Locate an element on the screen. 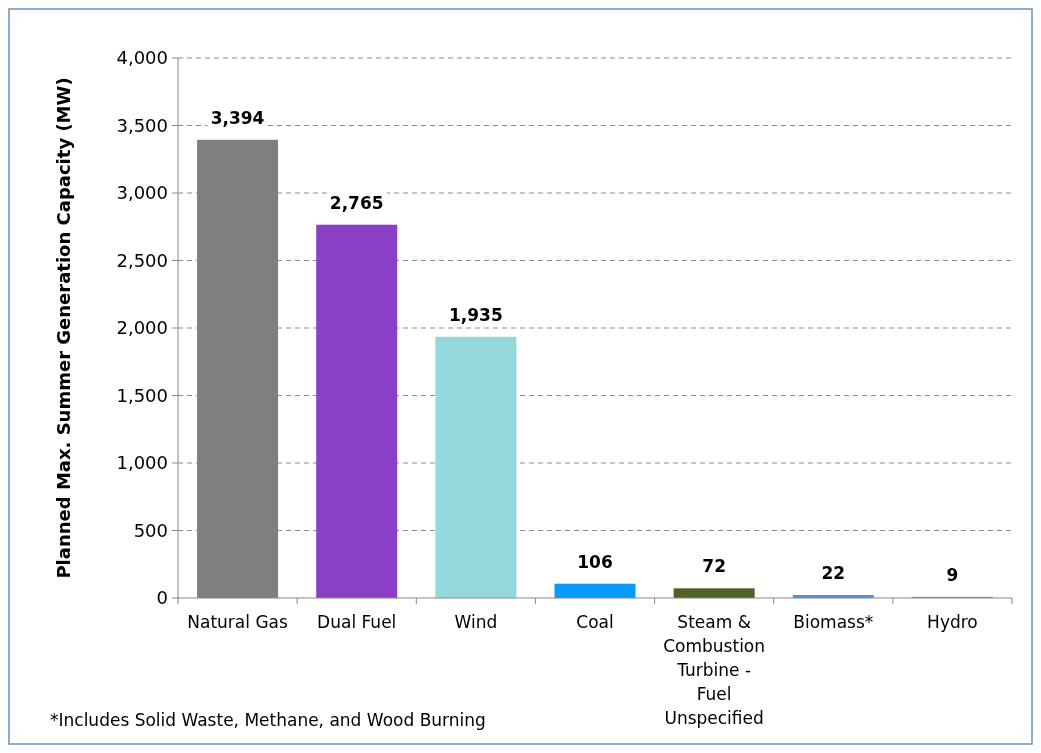 This screenshot has width=1041, height=753. text: *Includes Solid Waste, Methane, and Wood Burning is located at coordinates (268, 720).